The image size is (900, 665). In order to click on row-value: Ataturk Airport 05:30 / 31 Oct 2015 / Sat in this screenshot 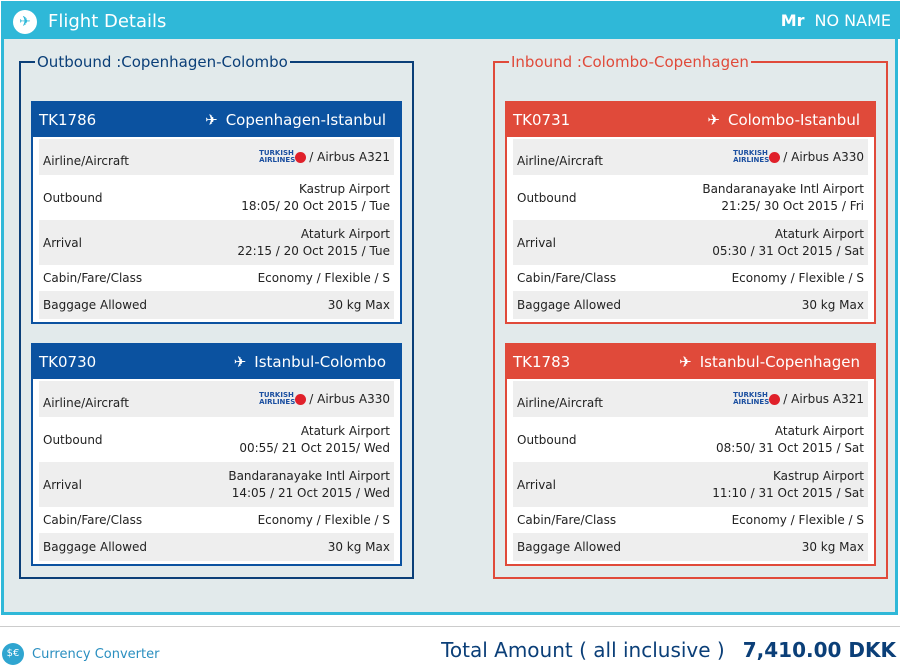, I will do `click(788, 242)`.